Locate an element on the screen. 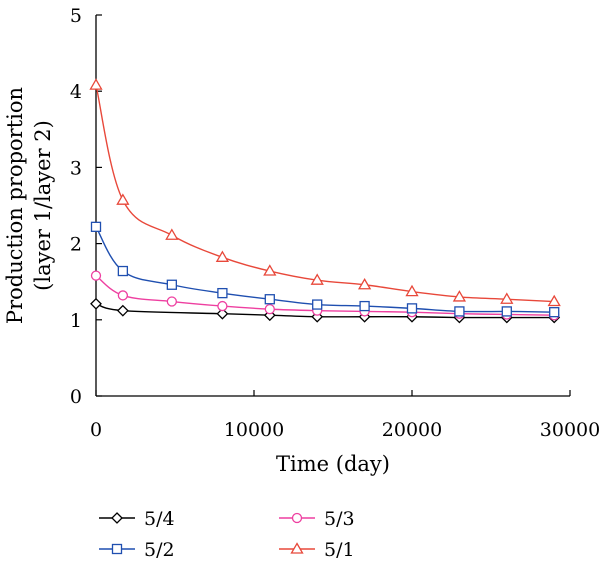  legend-label: 5/1 is located at coordinates (339, 550).